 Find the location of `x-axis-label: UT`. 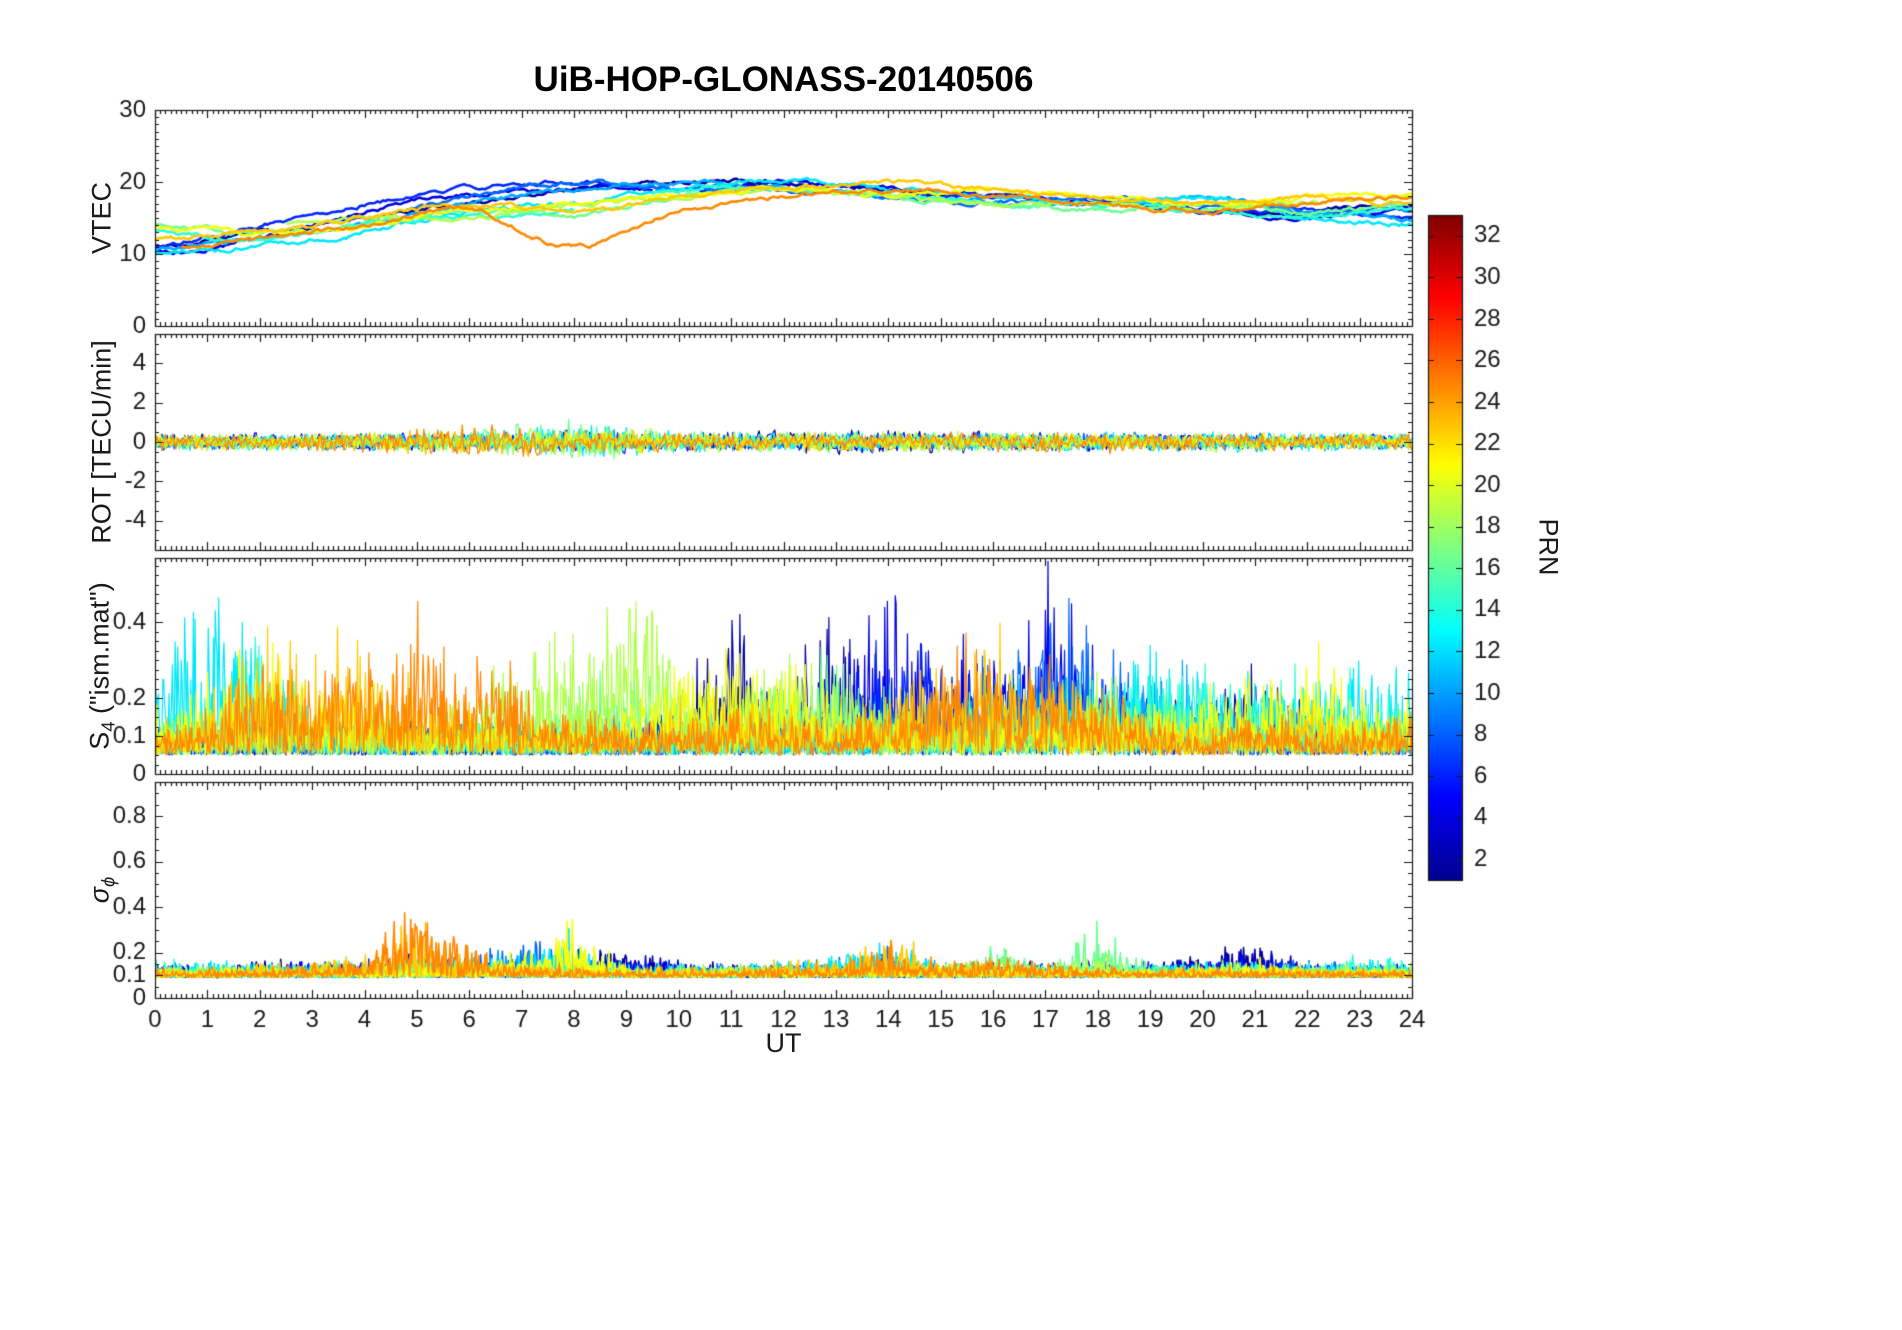

x-axis-label: UT is located at coordinates (783, 1043).